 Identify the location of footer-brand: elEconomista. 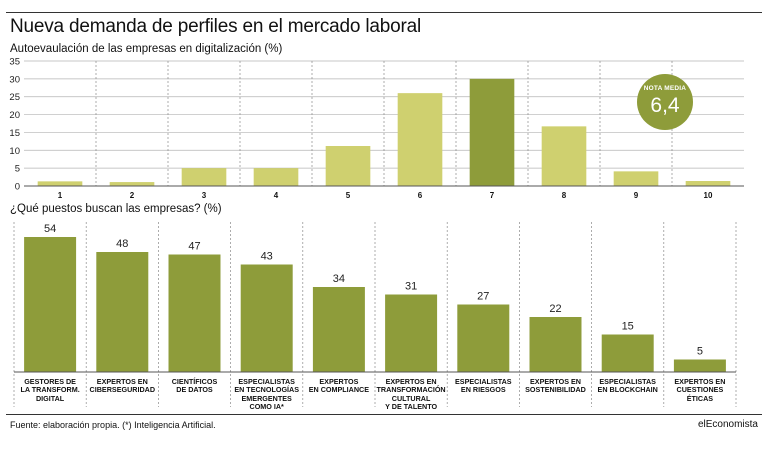
(727, 424).